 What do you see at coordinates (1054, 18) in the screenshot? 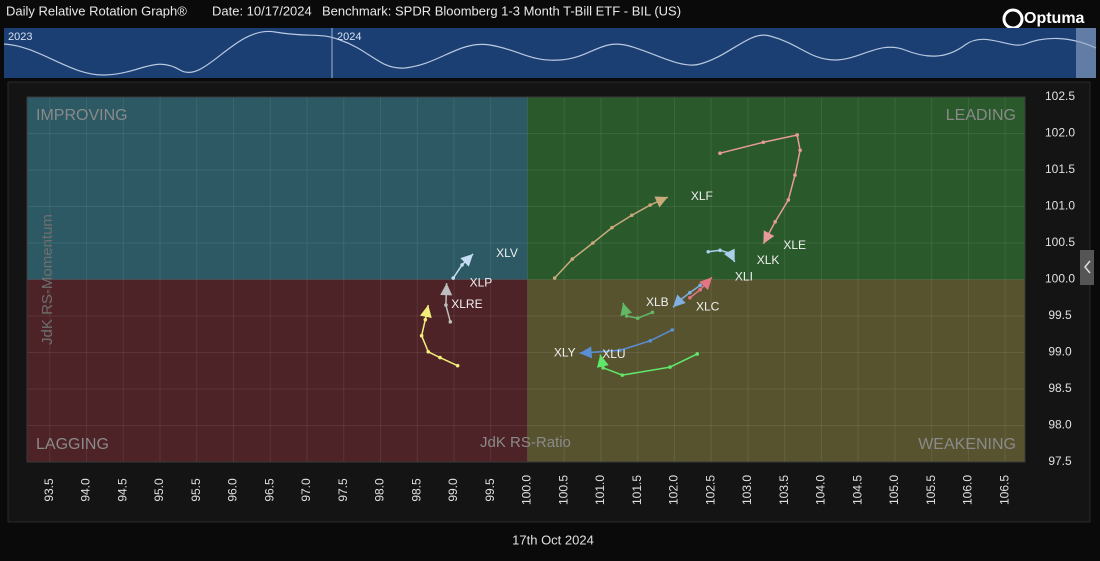
I see `brand: Optuma` at bounding box center [1054, 18].